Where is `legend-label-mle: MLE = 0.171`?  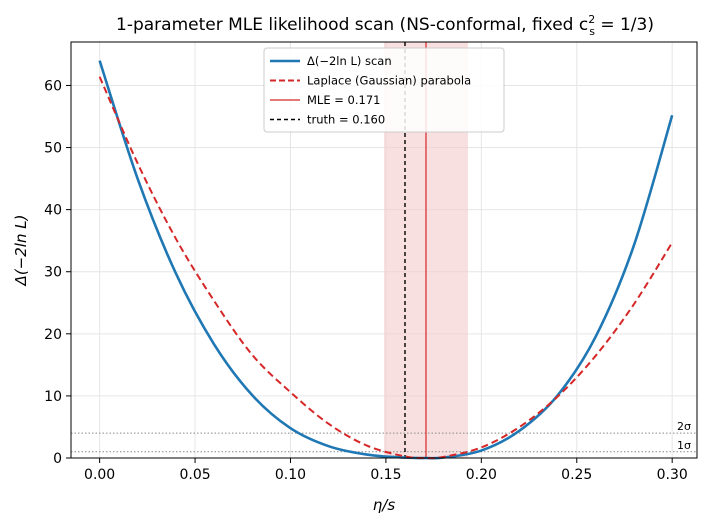
legend-label-mle: MLE = 0.171 is located at coordinates (343, 100).